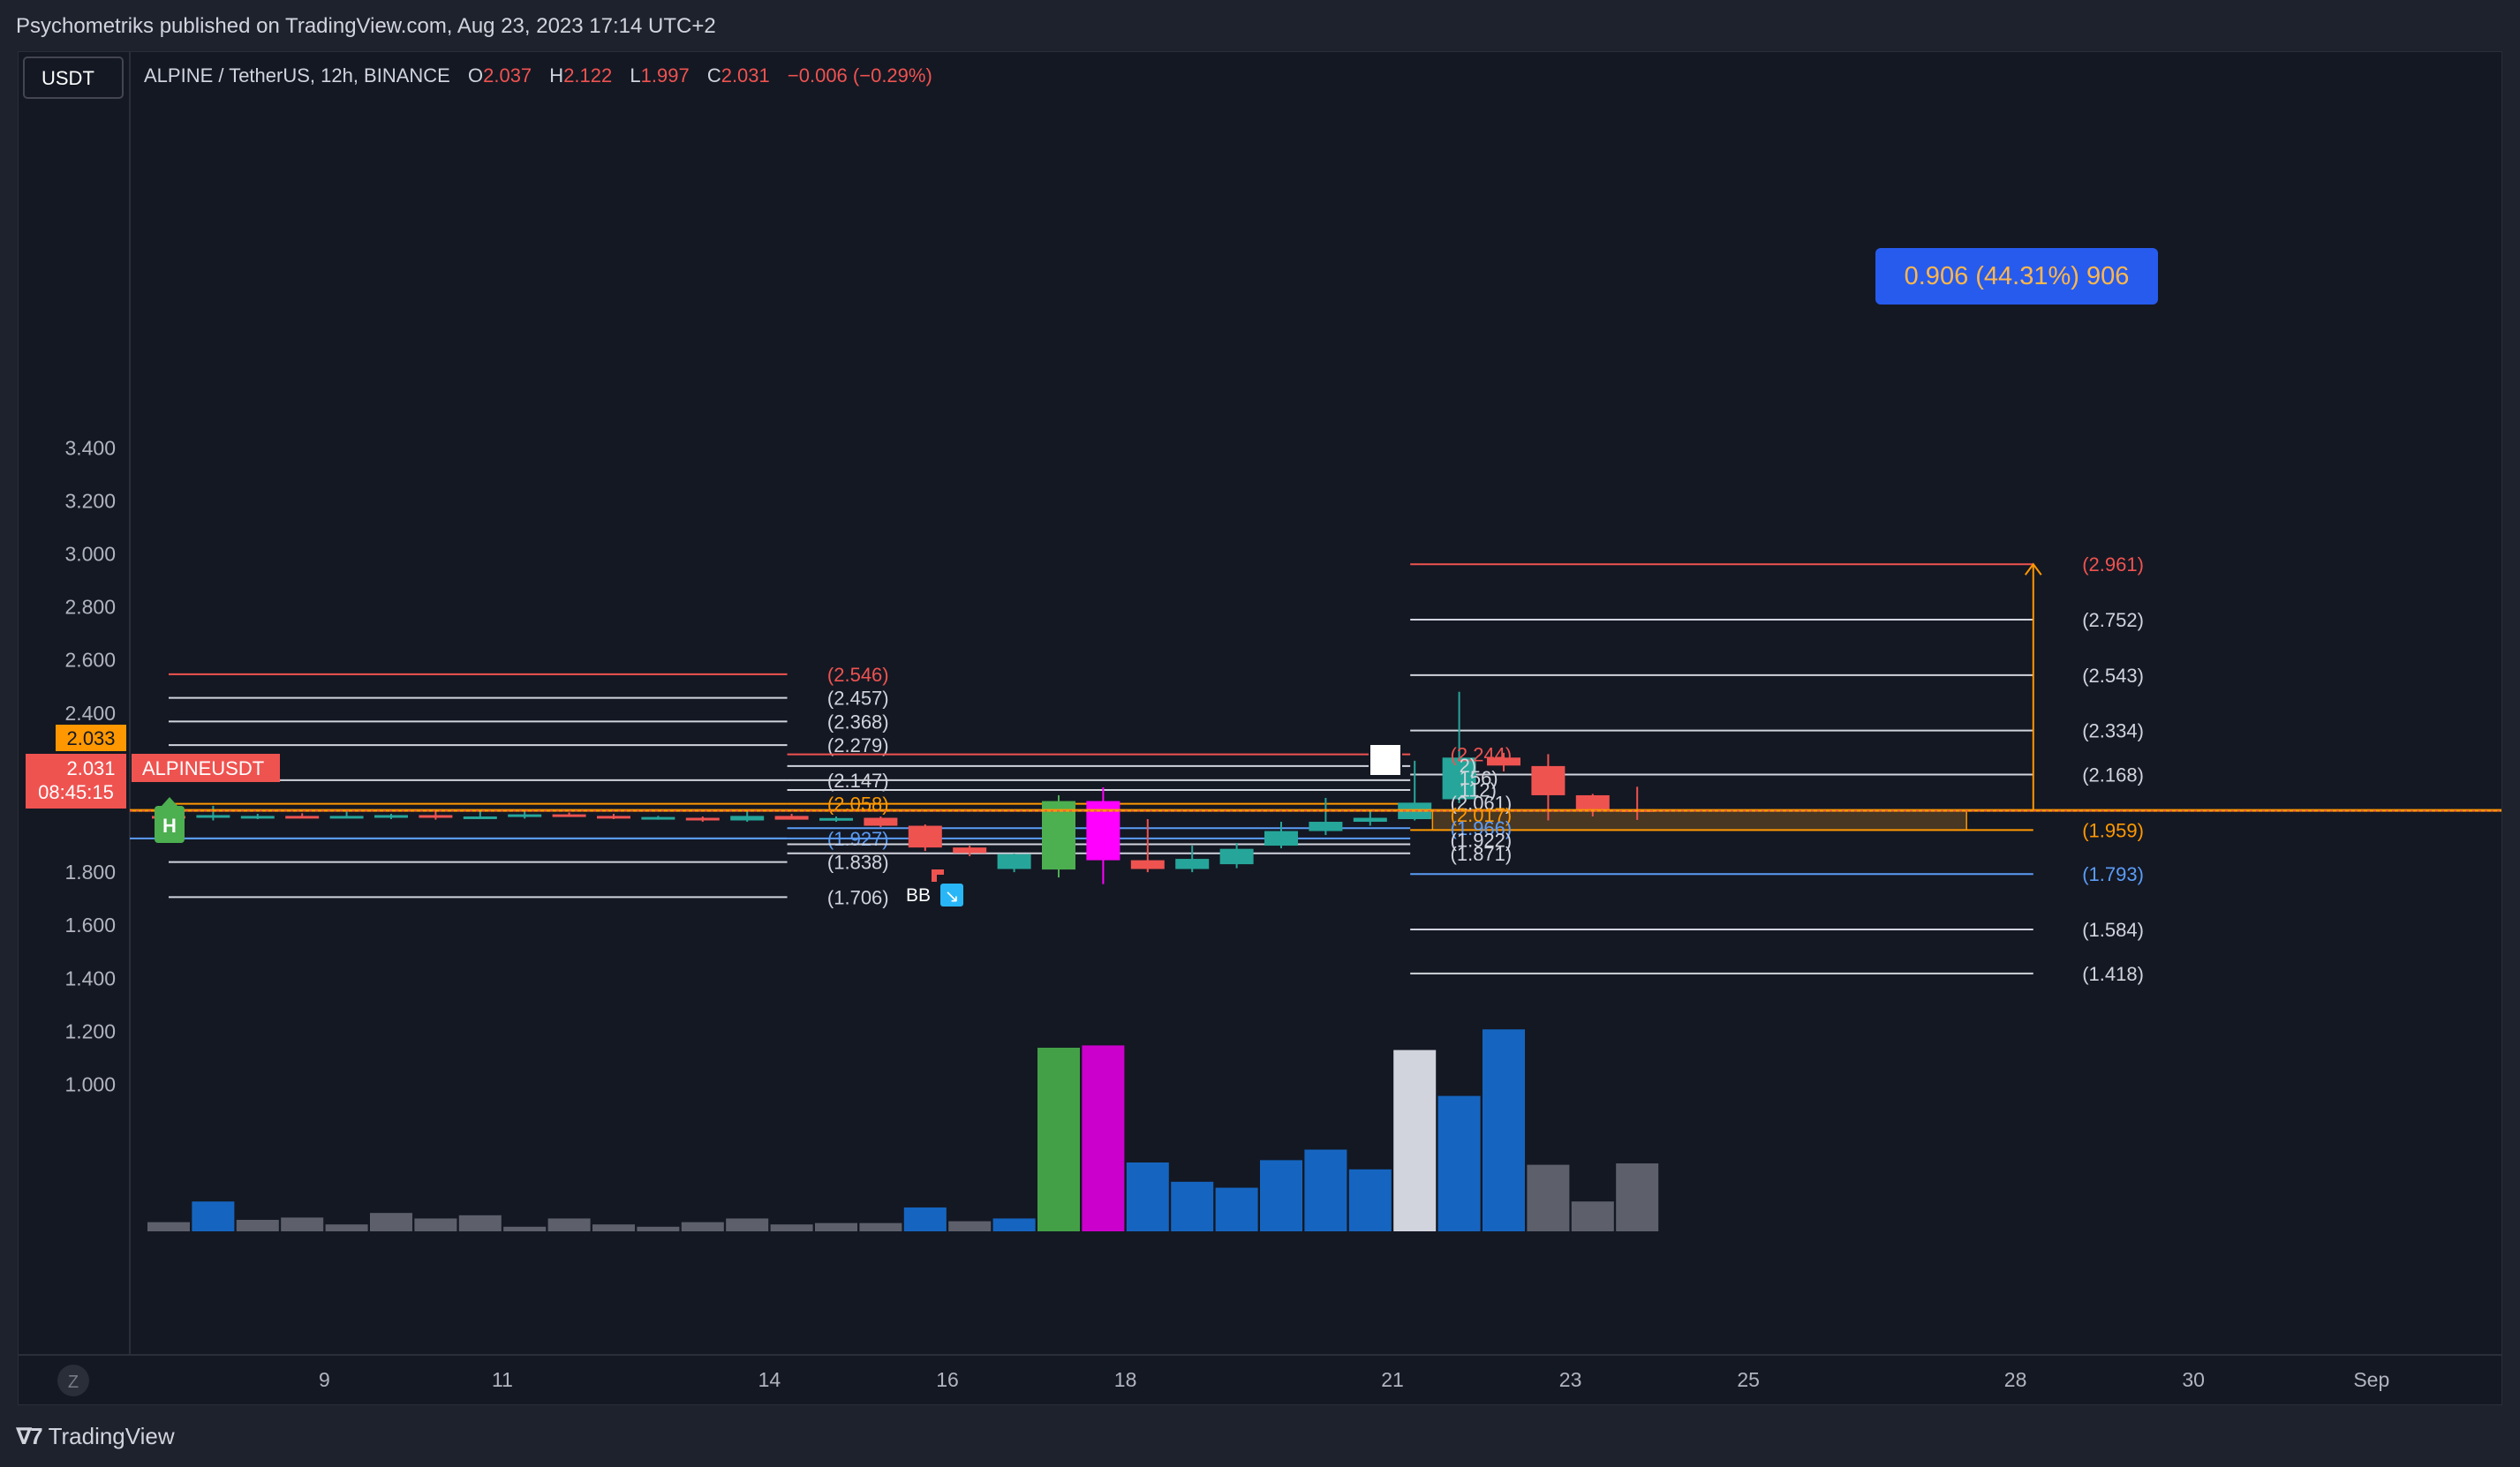 This screenshot has width=2520, height=1467. What do you see at coordinates (111, 1436) in the screenshot?
I see `brand-name: TradingView` at bounding box center [111, 1436].